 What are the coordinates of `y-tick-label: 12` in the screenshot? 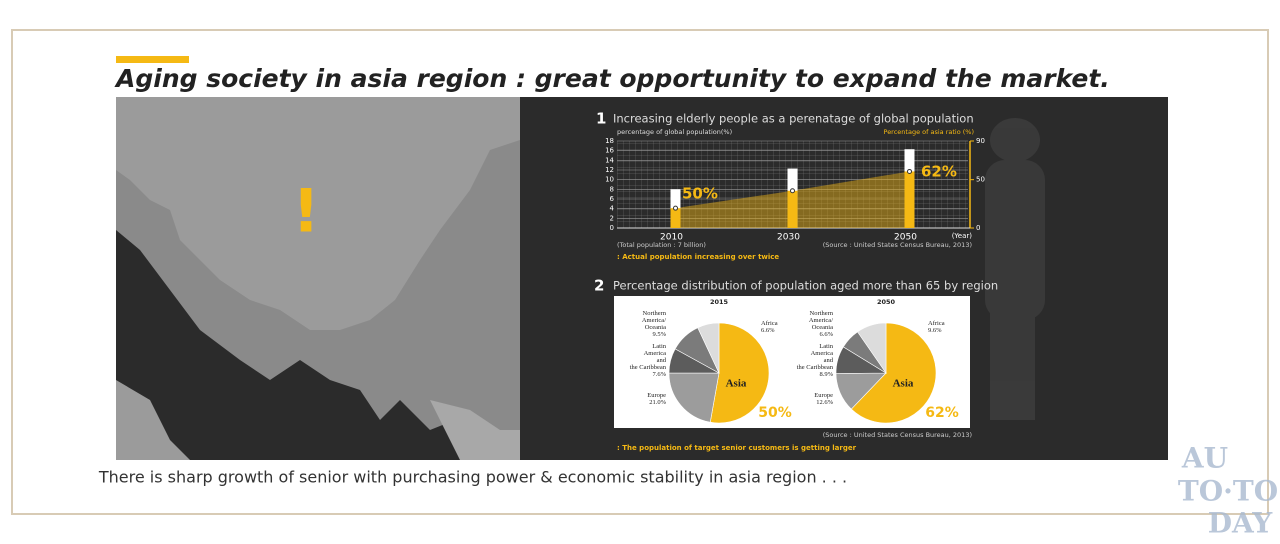 It's located at (609, 170).